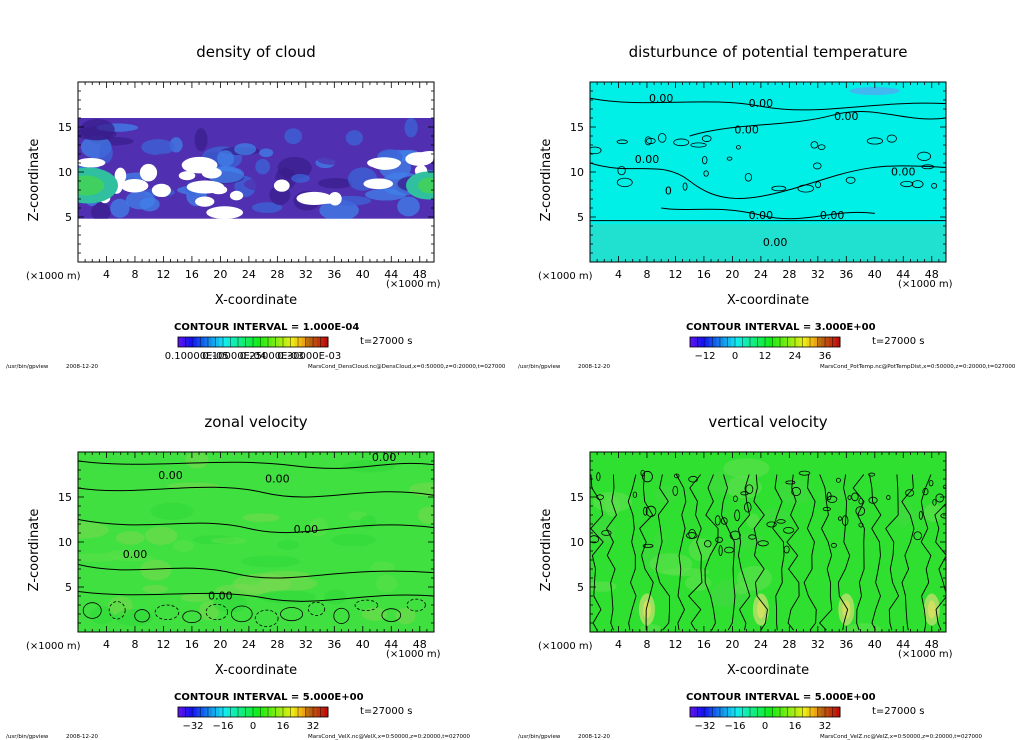 The image size is (1024, 740). Describe the element at coordinates (256, 172) in the screenshot. I see `plot-area` at that location.